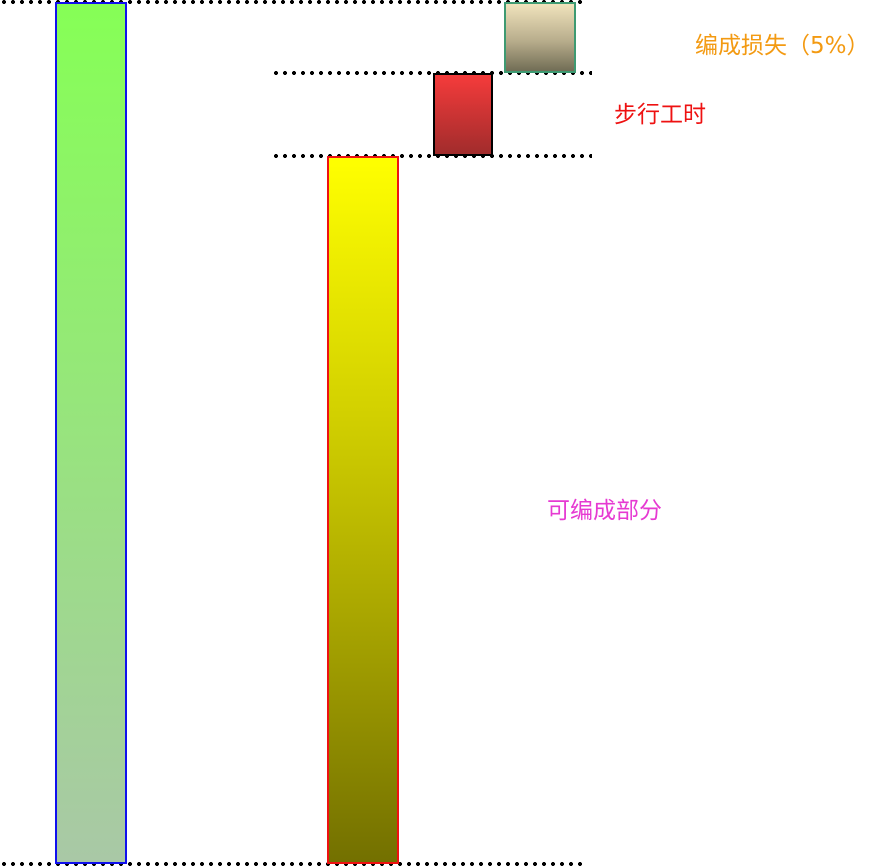 Image resolution: width=884 pixels, height=868 pixels. Describe the element at coordinates (294, 2) in the screenshot. I see `top-dotted-line` at that location.